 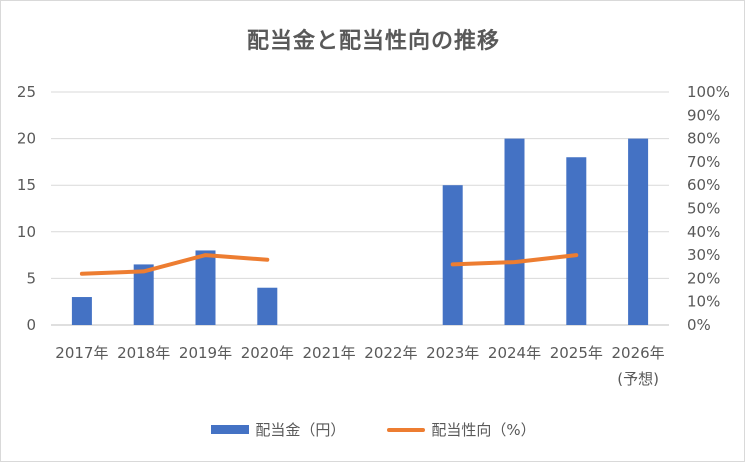 I want to click on right-tick-label: 40%, so click(x=703, y=232).